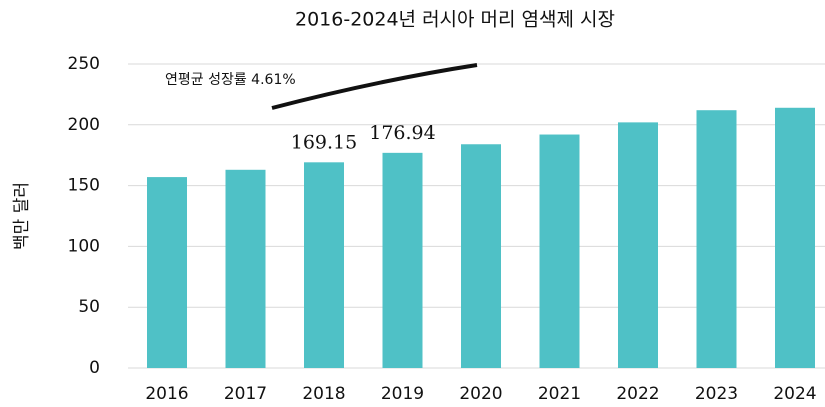 The image size is (825, 407). What do you see at coordinates (324, 142) in the screenshot?
I see `data-label: 169.15` at bounding box center [324, 142].